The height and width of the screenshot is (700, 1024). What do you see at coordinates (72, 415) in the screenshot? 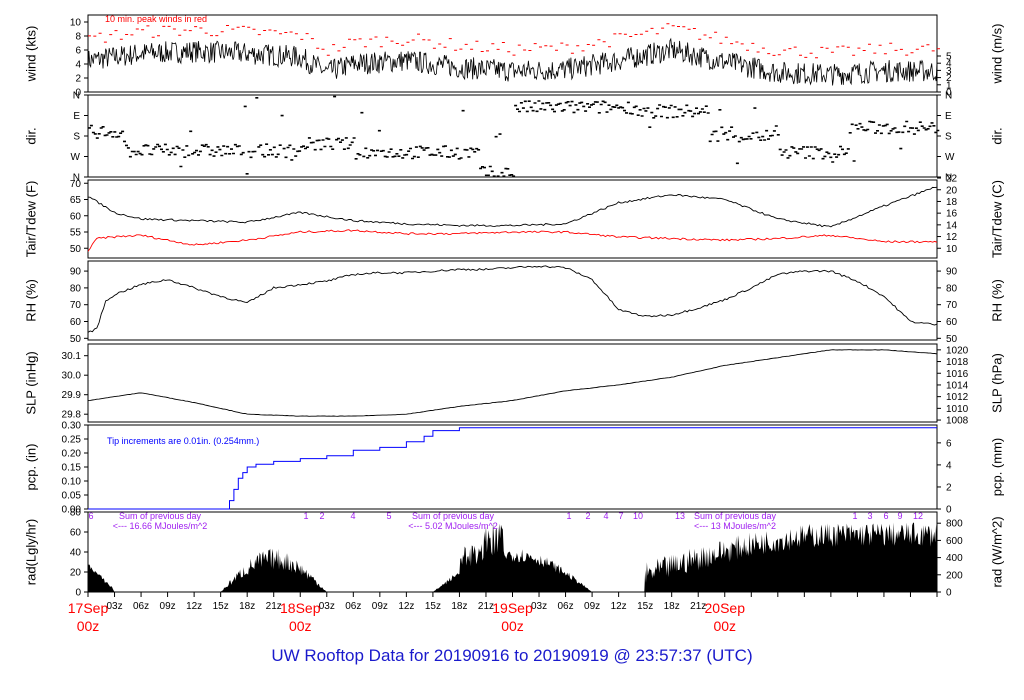
I see `ytick-label-left: 29.8` at bounding box center [72, 415].